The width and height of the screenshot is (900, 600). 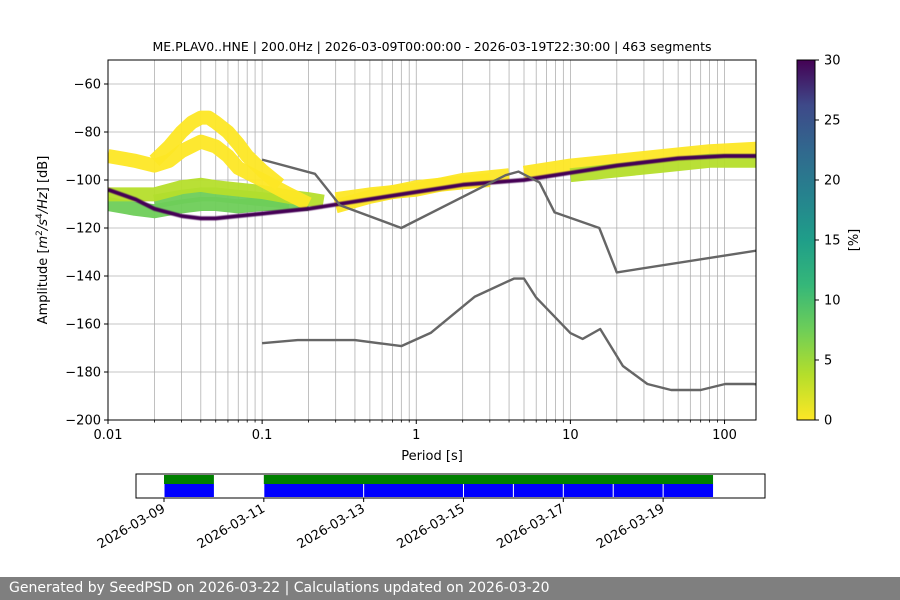 I want to click on y-tick-label: −80, so click(x=87, y=133).